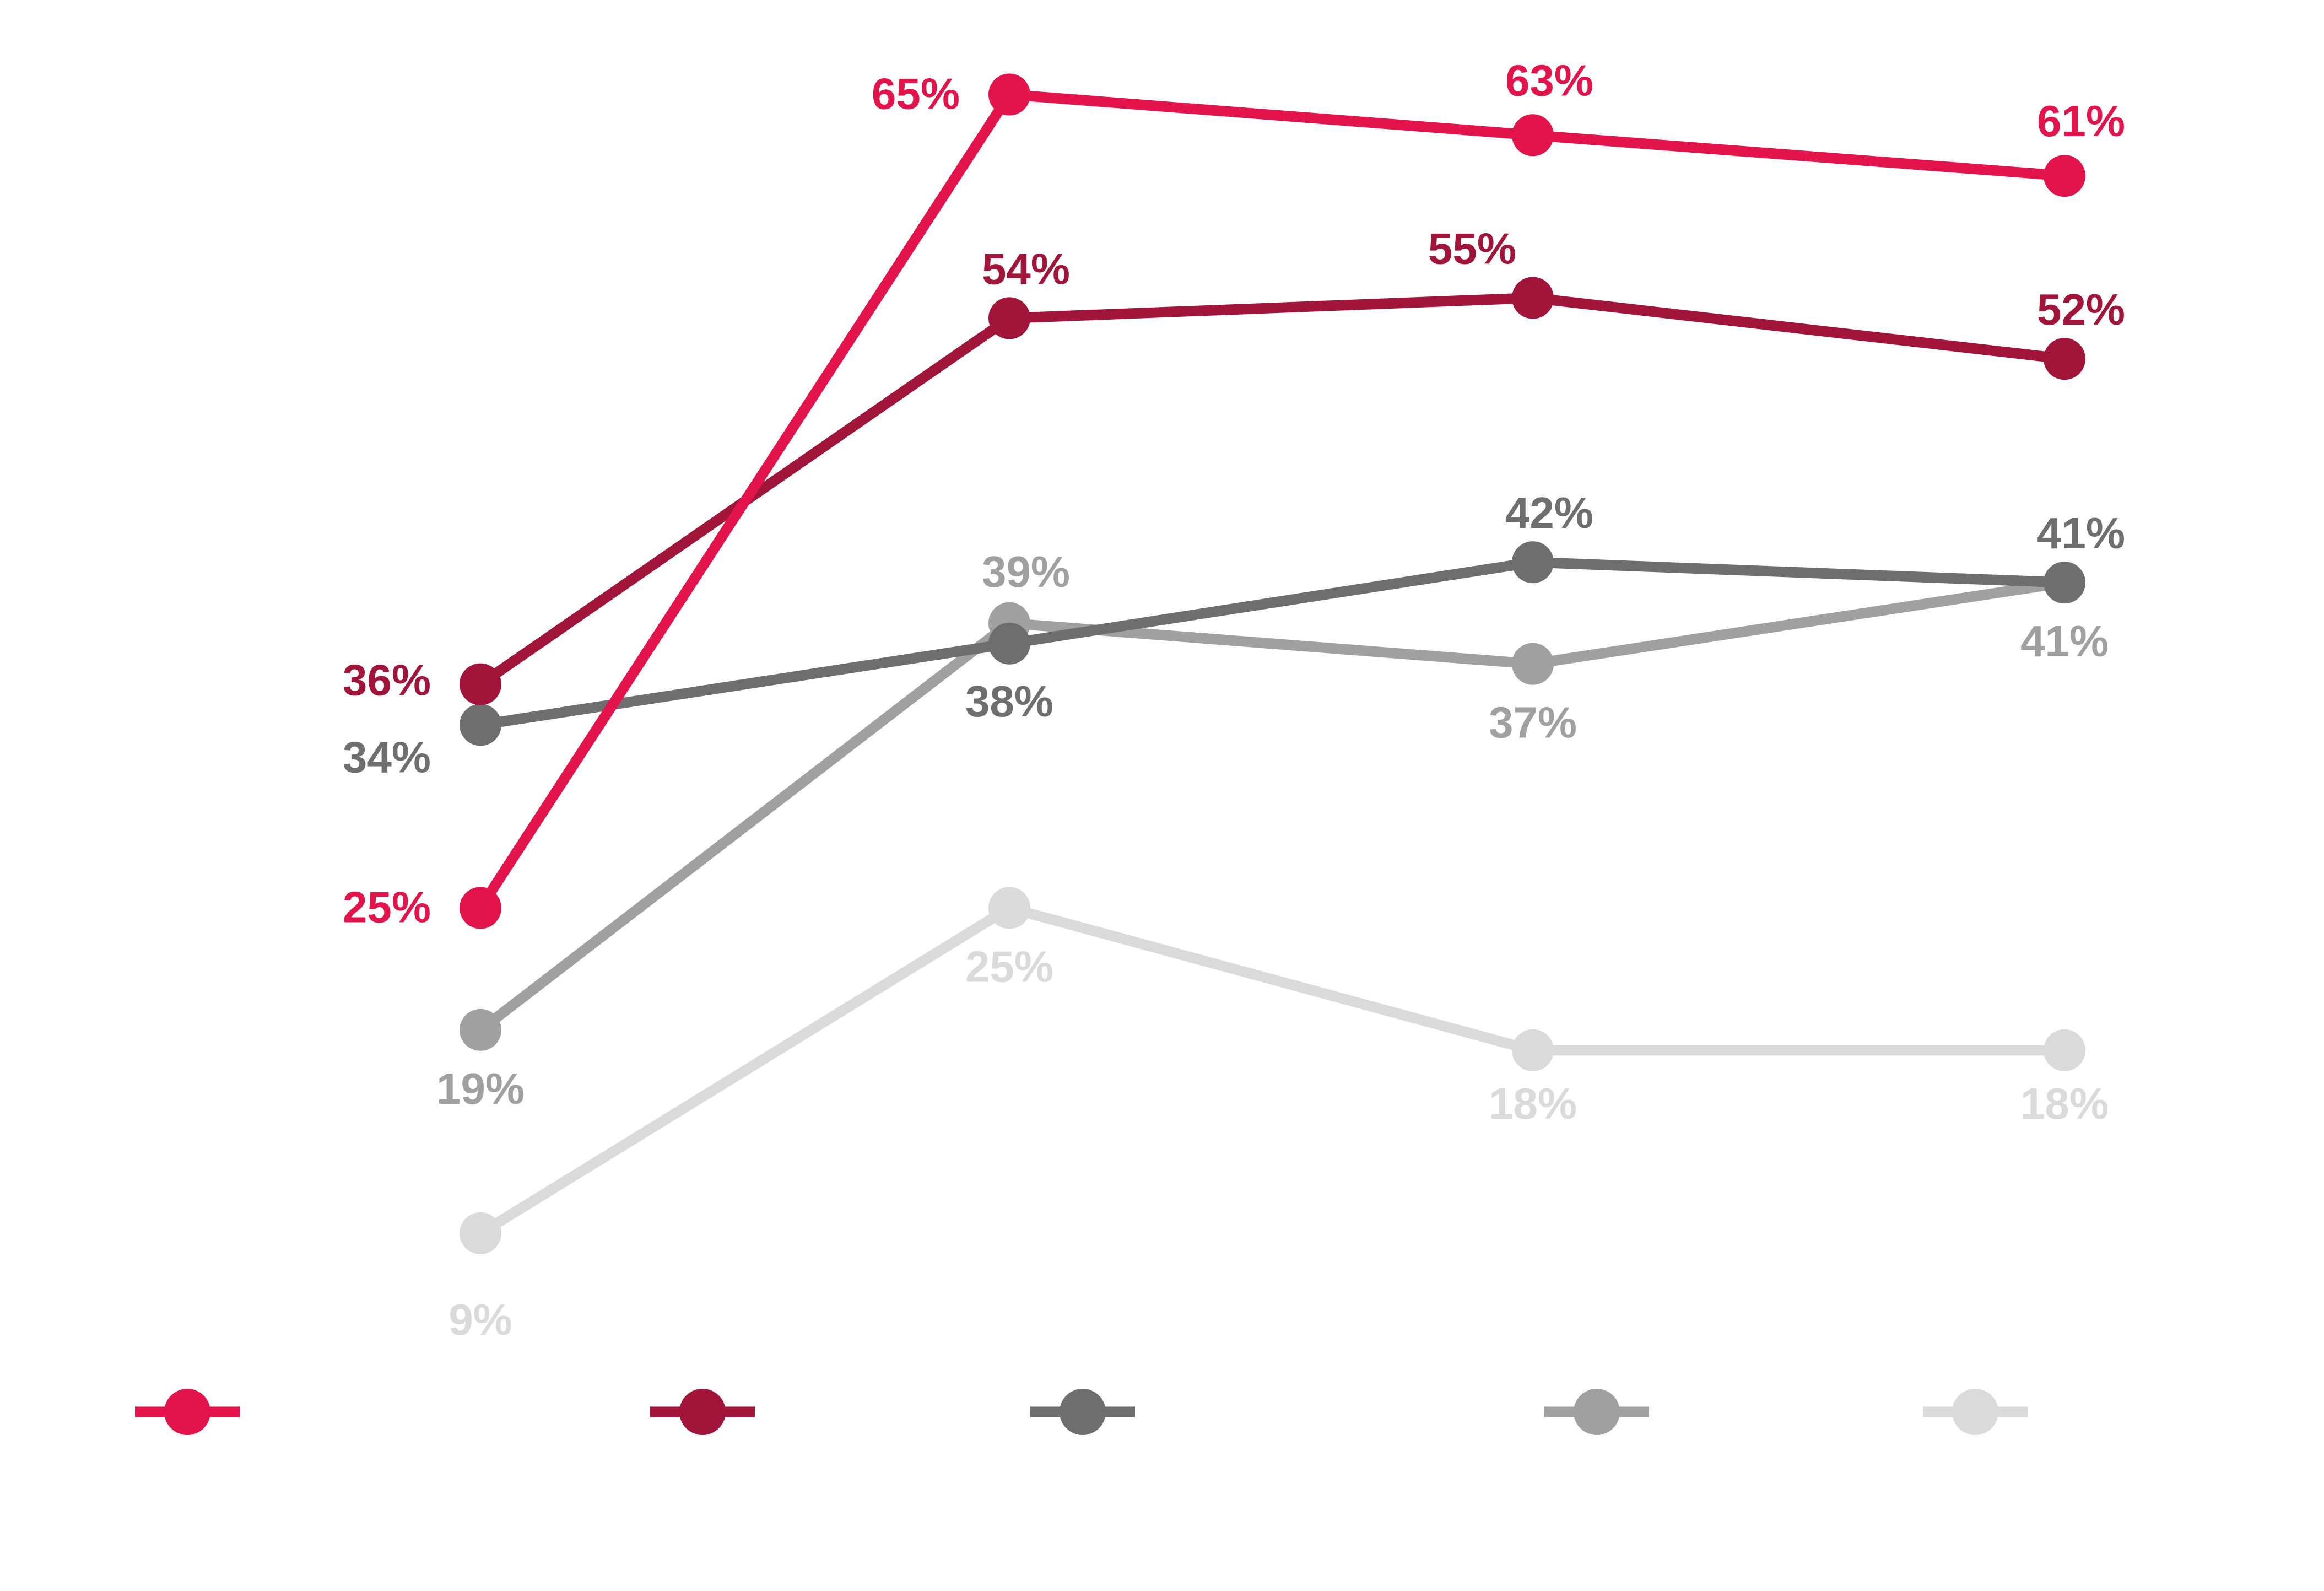  I want to click on series-5-label-1: 9%, so click(480, 1319).